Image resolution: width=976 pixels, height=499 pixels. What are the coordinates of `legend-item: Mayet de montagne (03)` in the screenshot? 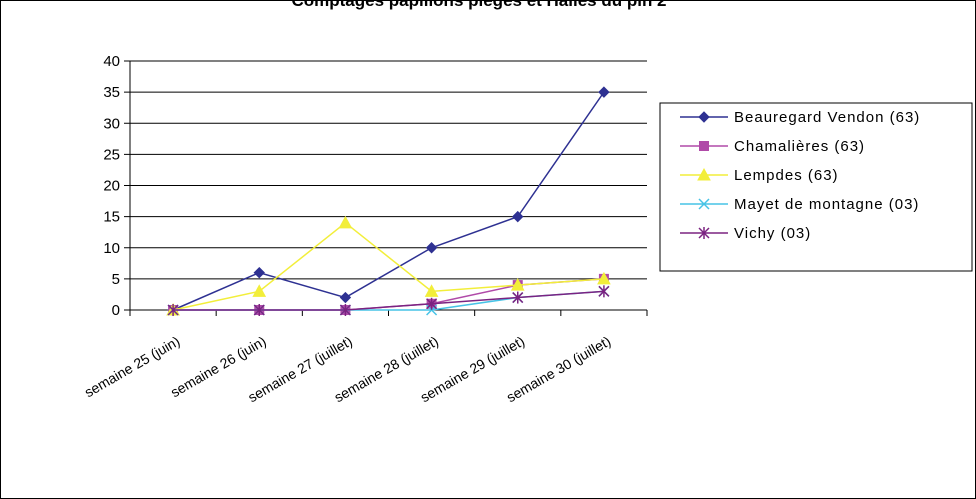 It's located at (799, 204).